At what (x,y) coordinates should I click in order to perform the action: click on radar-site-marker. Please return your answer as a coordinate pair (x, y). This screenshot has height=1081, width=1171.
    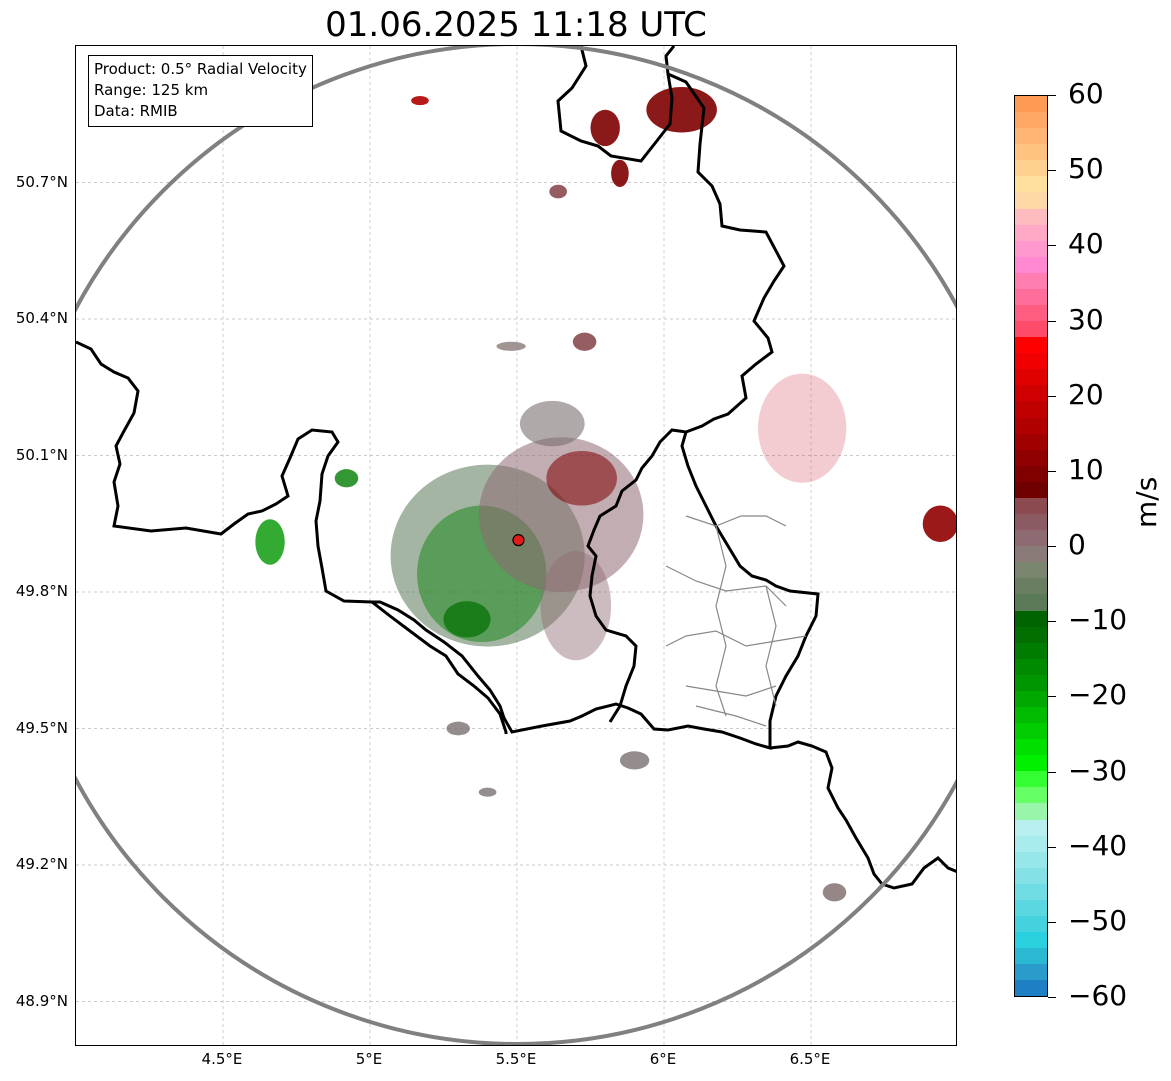
    Looking at the image, I should click on (518, 540).